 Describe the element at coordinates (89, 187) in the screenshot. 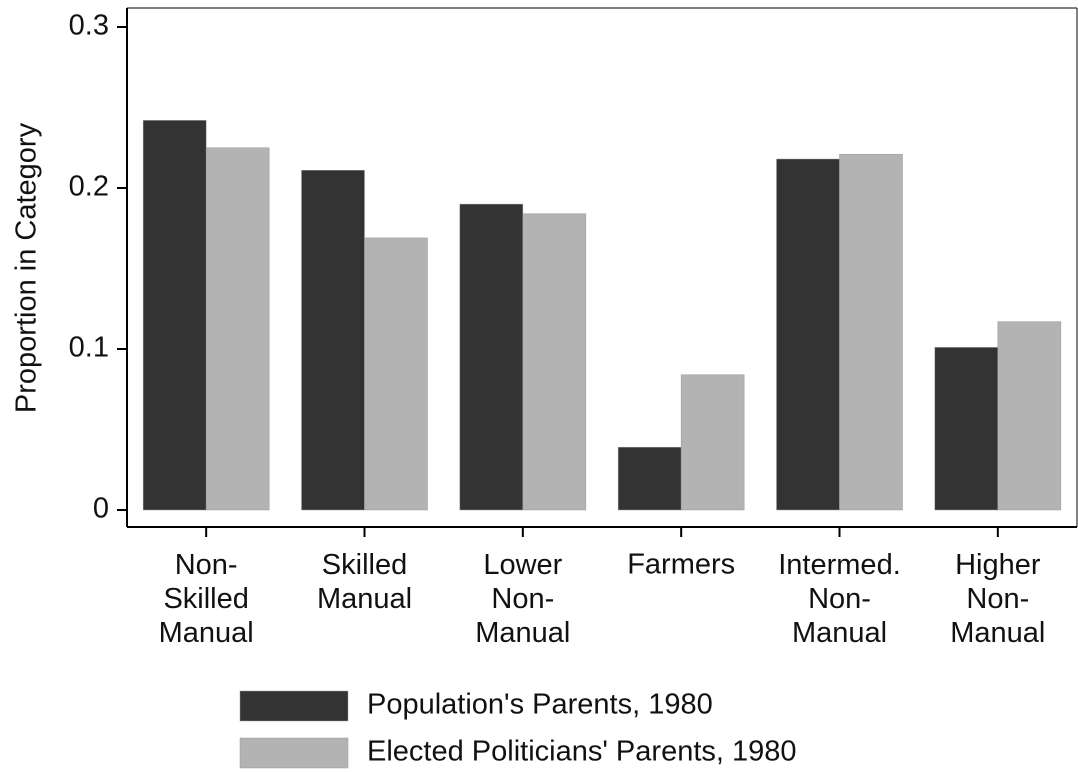

I see `y-tick-label: 0.2` at that location.